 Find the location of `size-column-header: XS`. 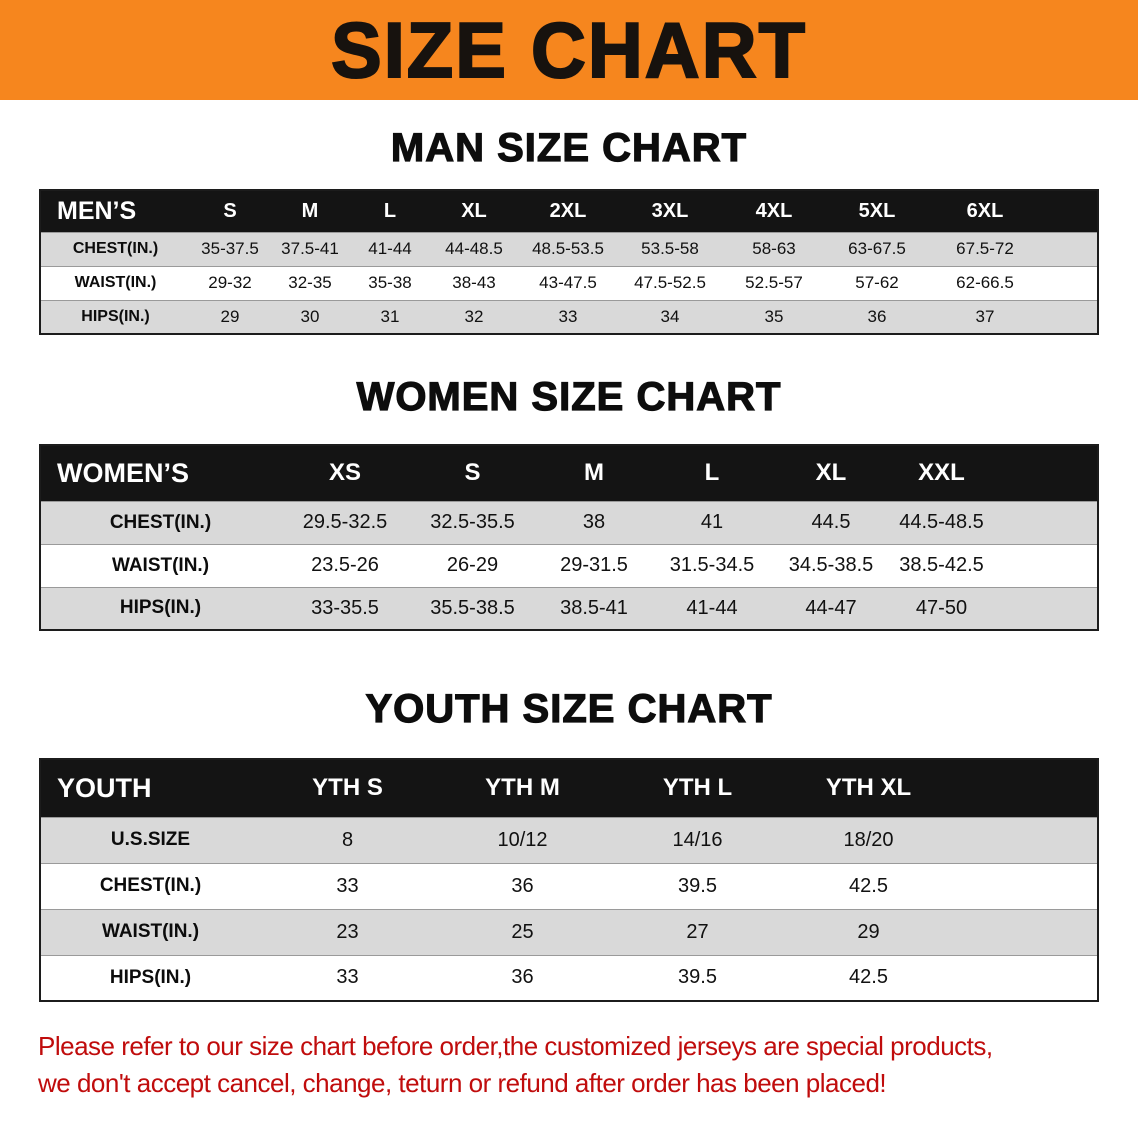

size-column-header: XS is located at coordinates (345, 473).